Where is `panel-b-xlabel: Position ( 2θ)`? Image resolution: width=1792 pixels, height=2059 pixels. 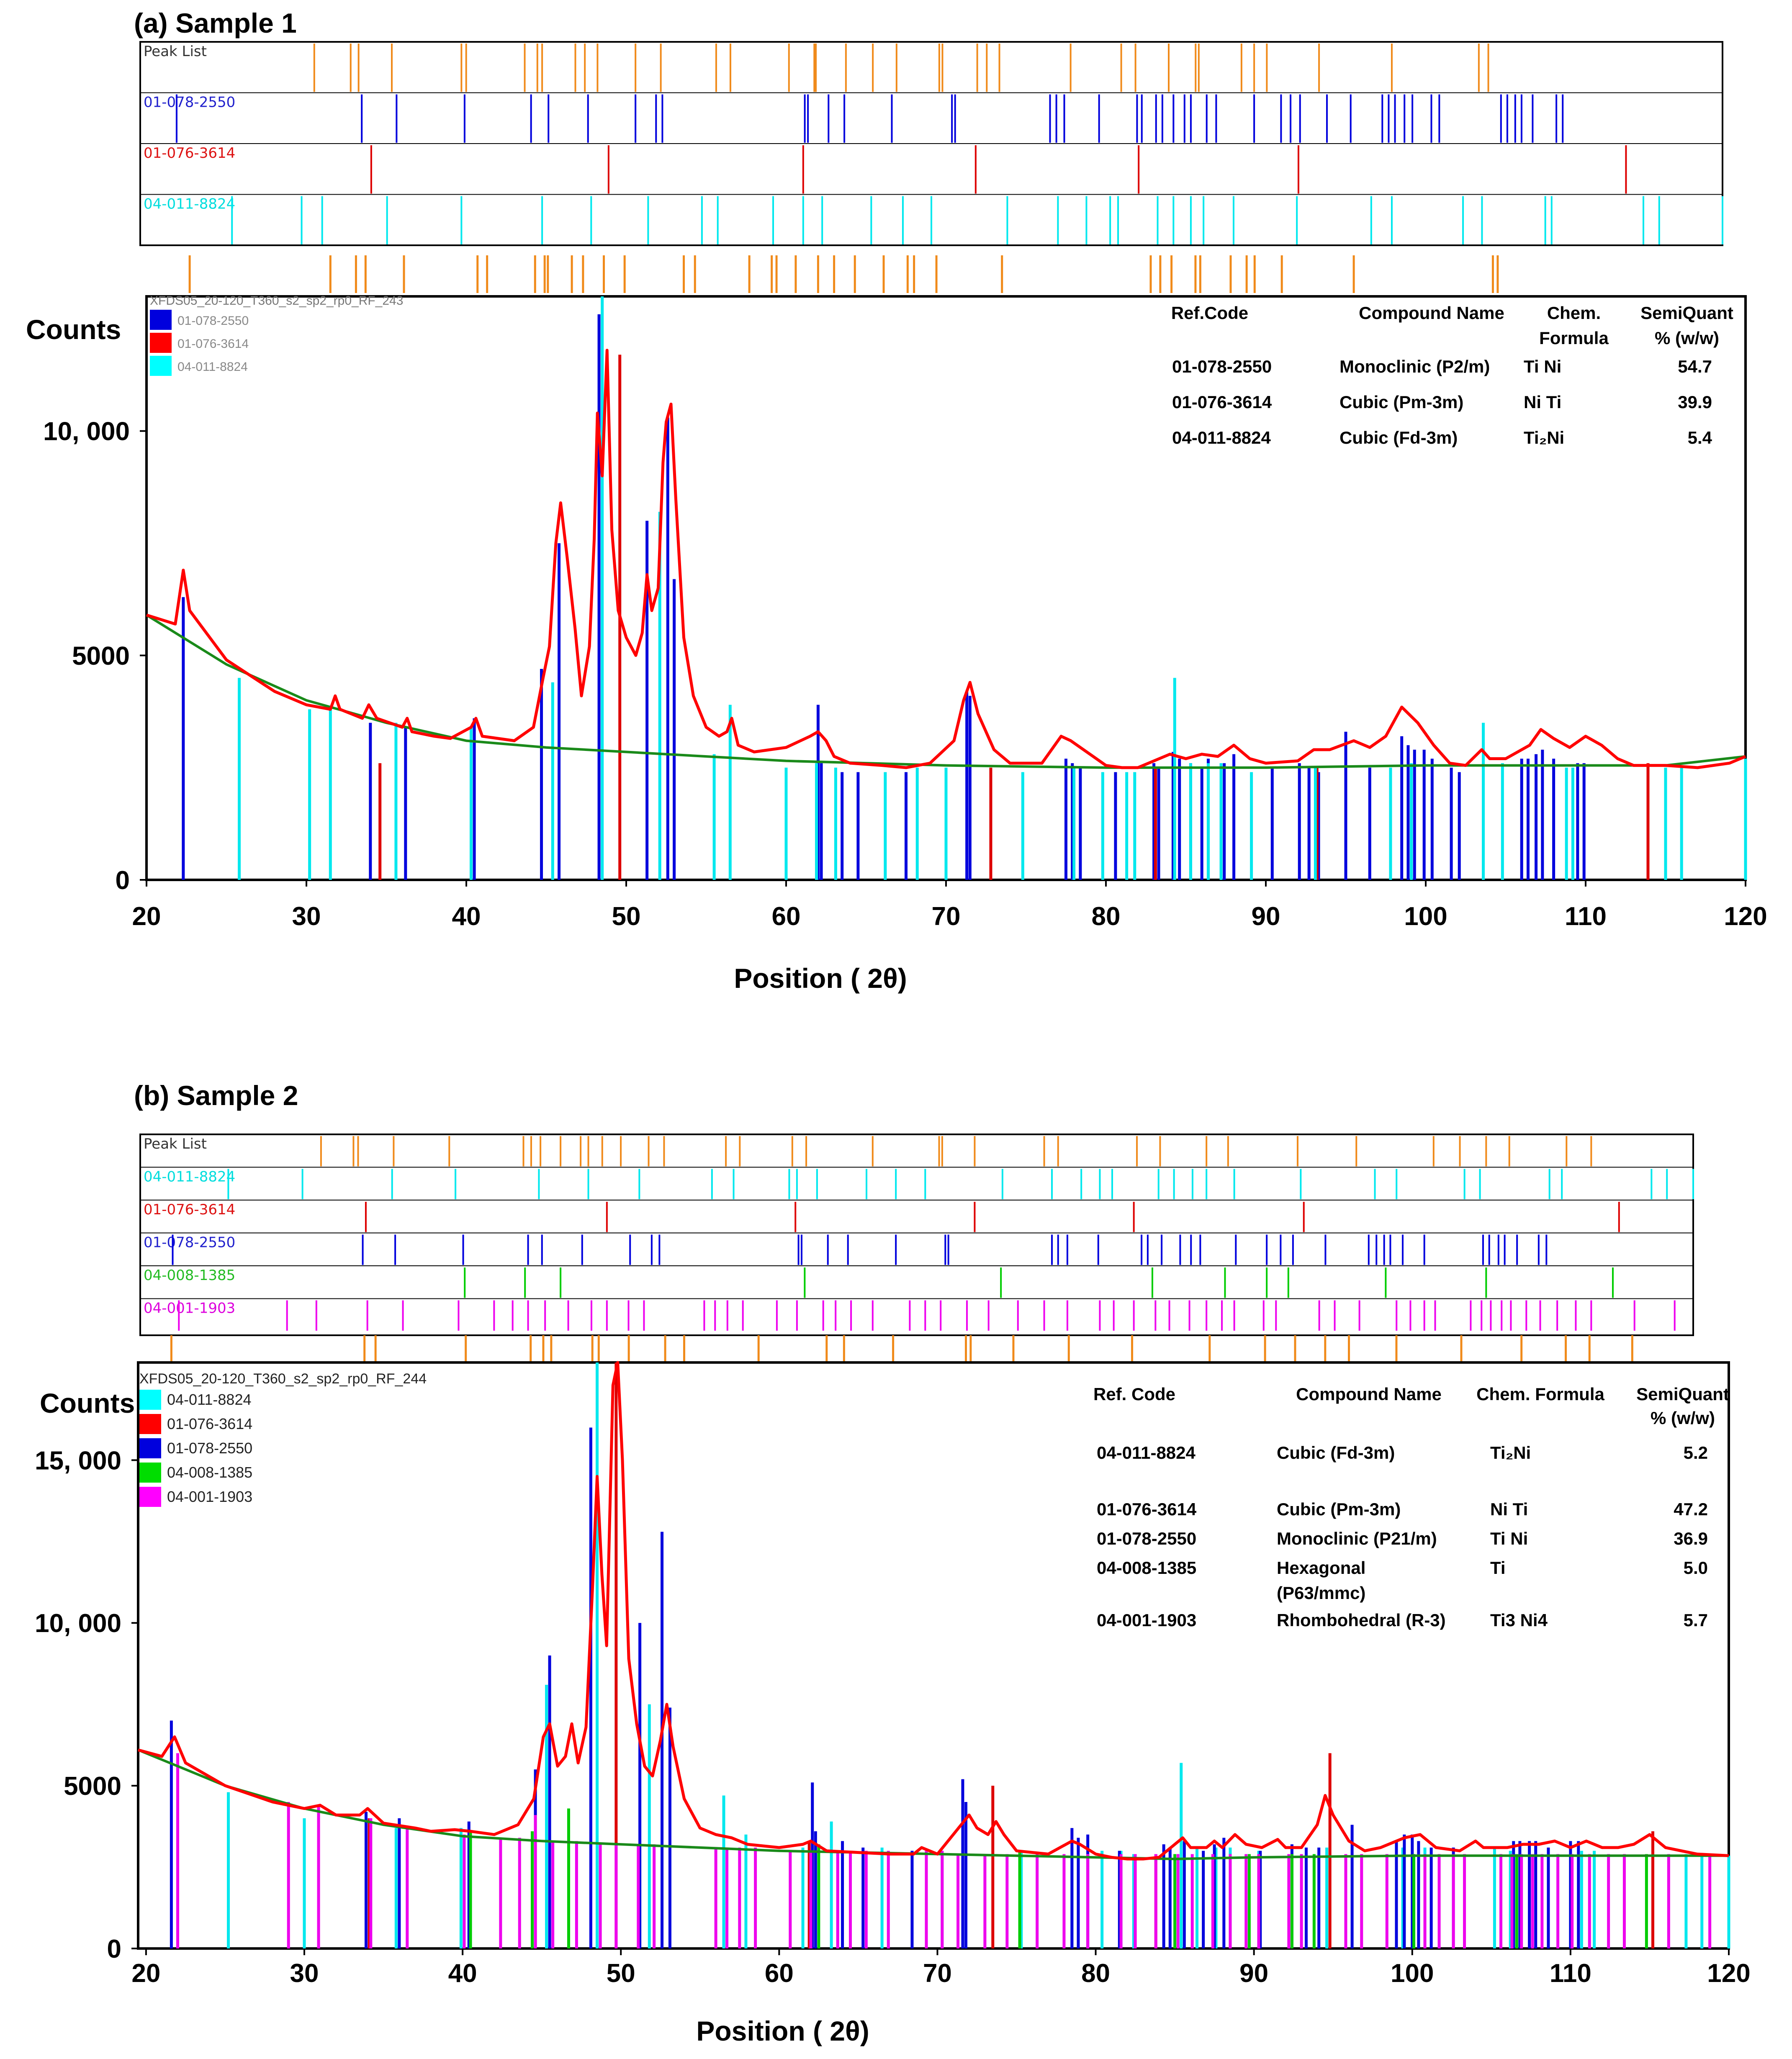 panel-b-xlabel: Position ( 2θ) is located at coordinates (782, 2030).